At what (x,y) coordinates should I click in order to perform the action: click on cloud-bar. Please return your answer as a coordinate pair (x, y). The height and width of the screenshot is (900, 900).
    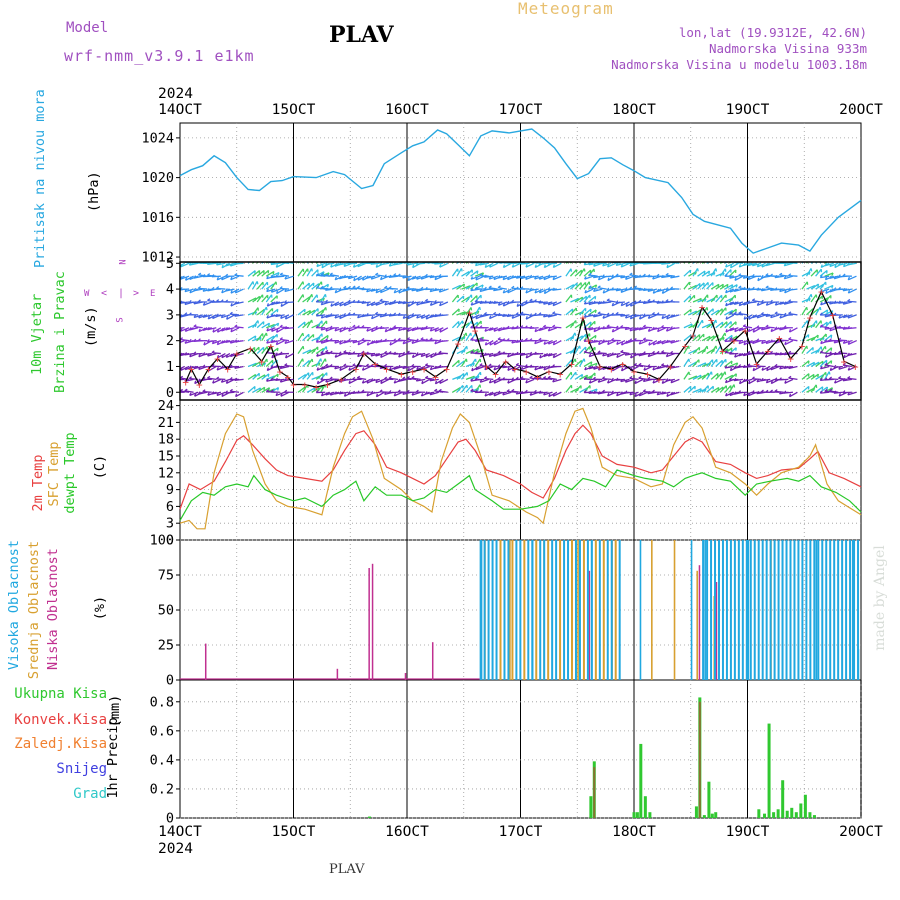
    Looking at the image, I should click on (405, 676).